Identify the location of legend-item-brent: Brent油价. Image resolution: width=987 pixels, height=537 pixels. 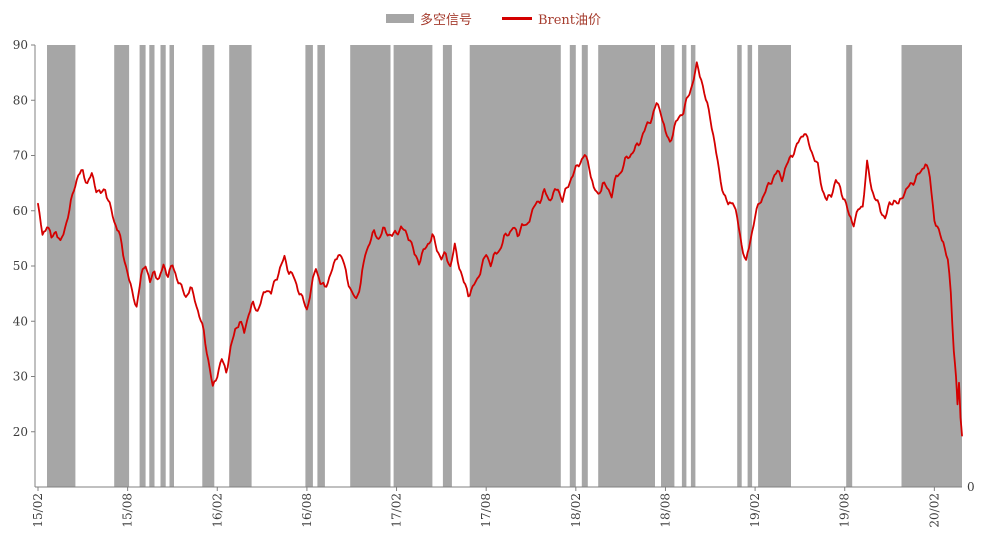
(551, 18).